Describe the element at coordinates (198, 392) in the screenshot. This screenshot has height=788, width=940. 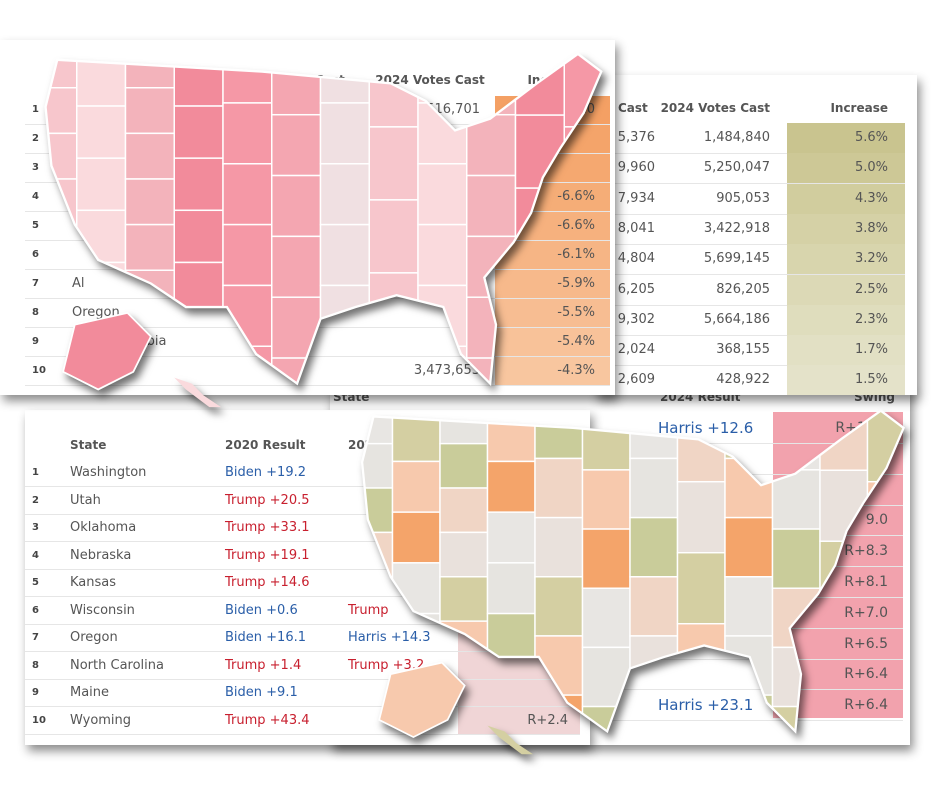
I see `hawaii` at that location.